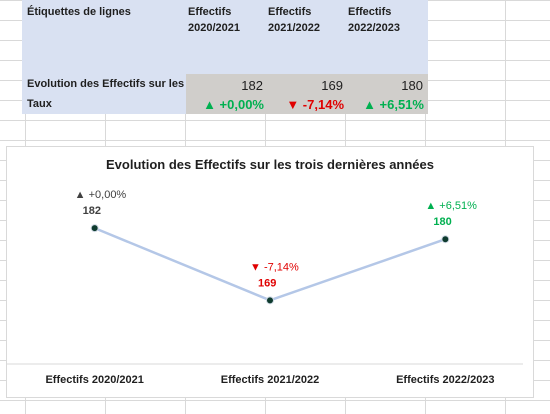 The height and width of the screenshot is (414, 550). I want to click on column-header-2022-2023: Effectifs 2022/2023, so click(374, 20).